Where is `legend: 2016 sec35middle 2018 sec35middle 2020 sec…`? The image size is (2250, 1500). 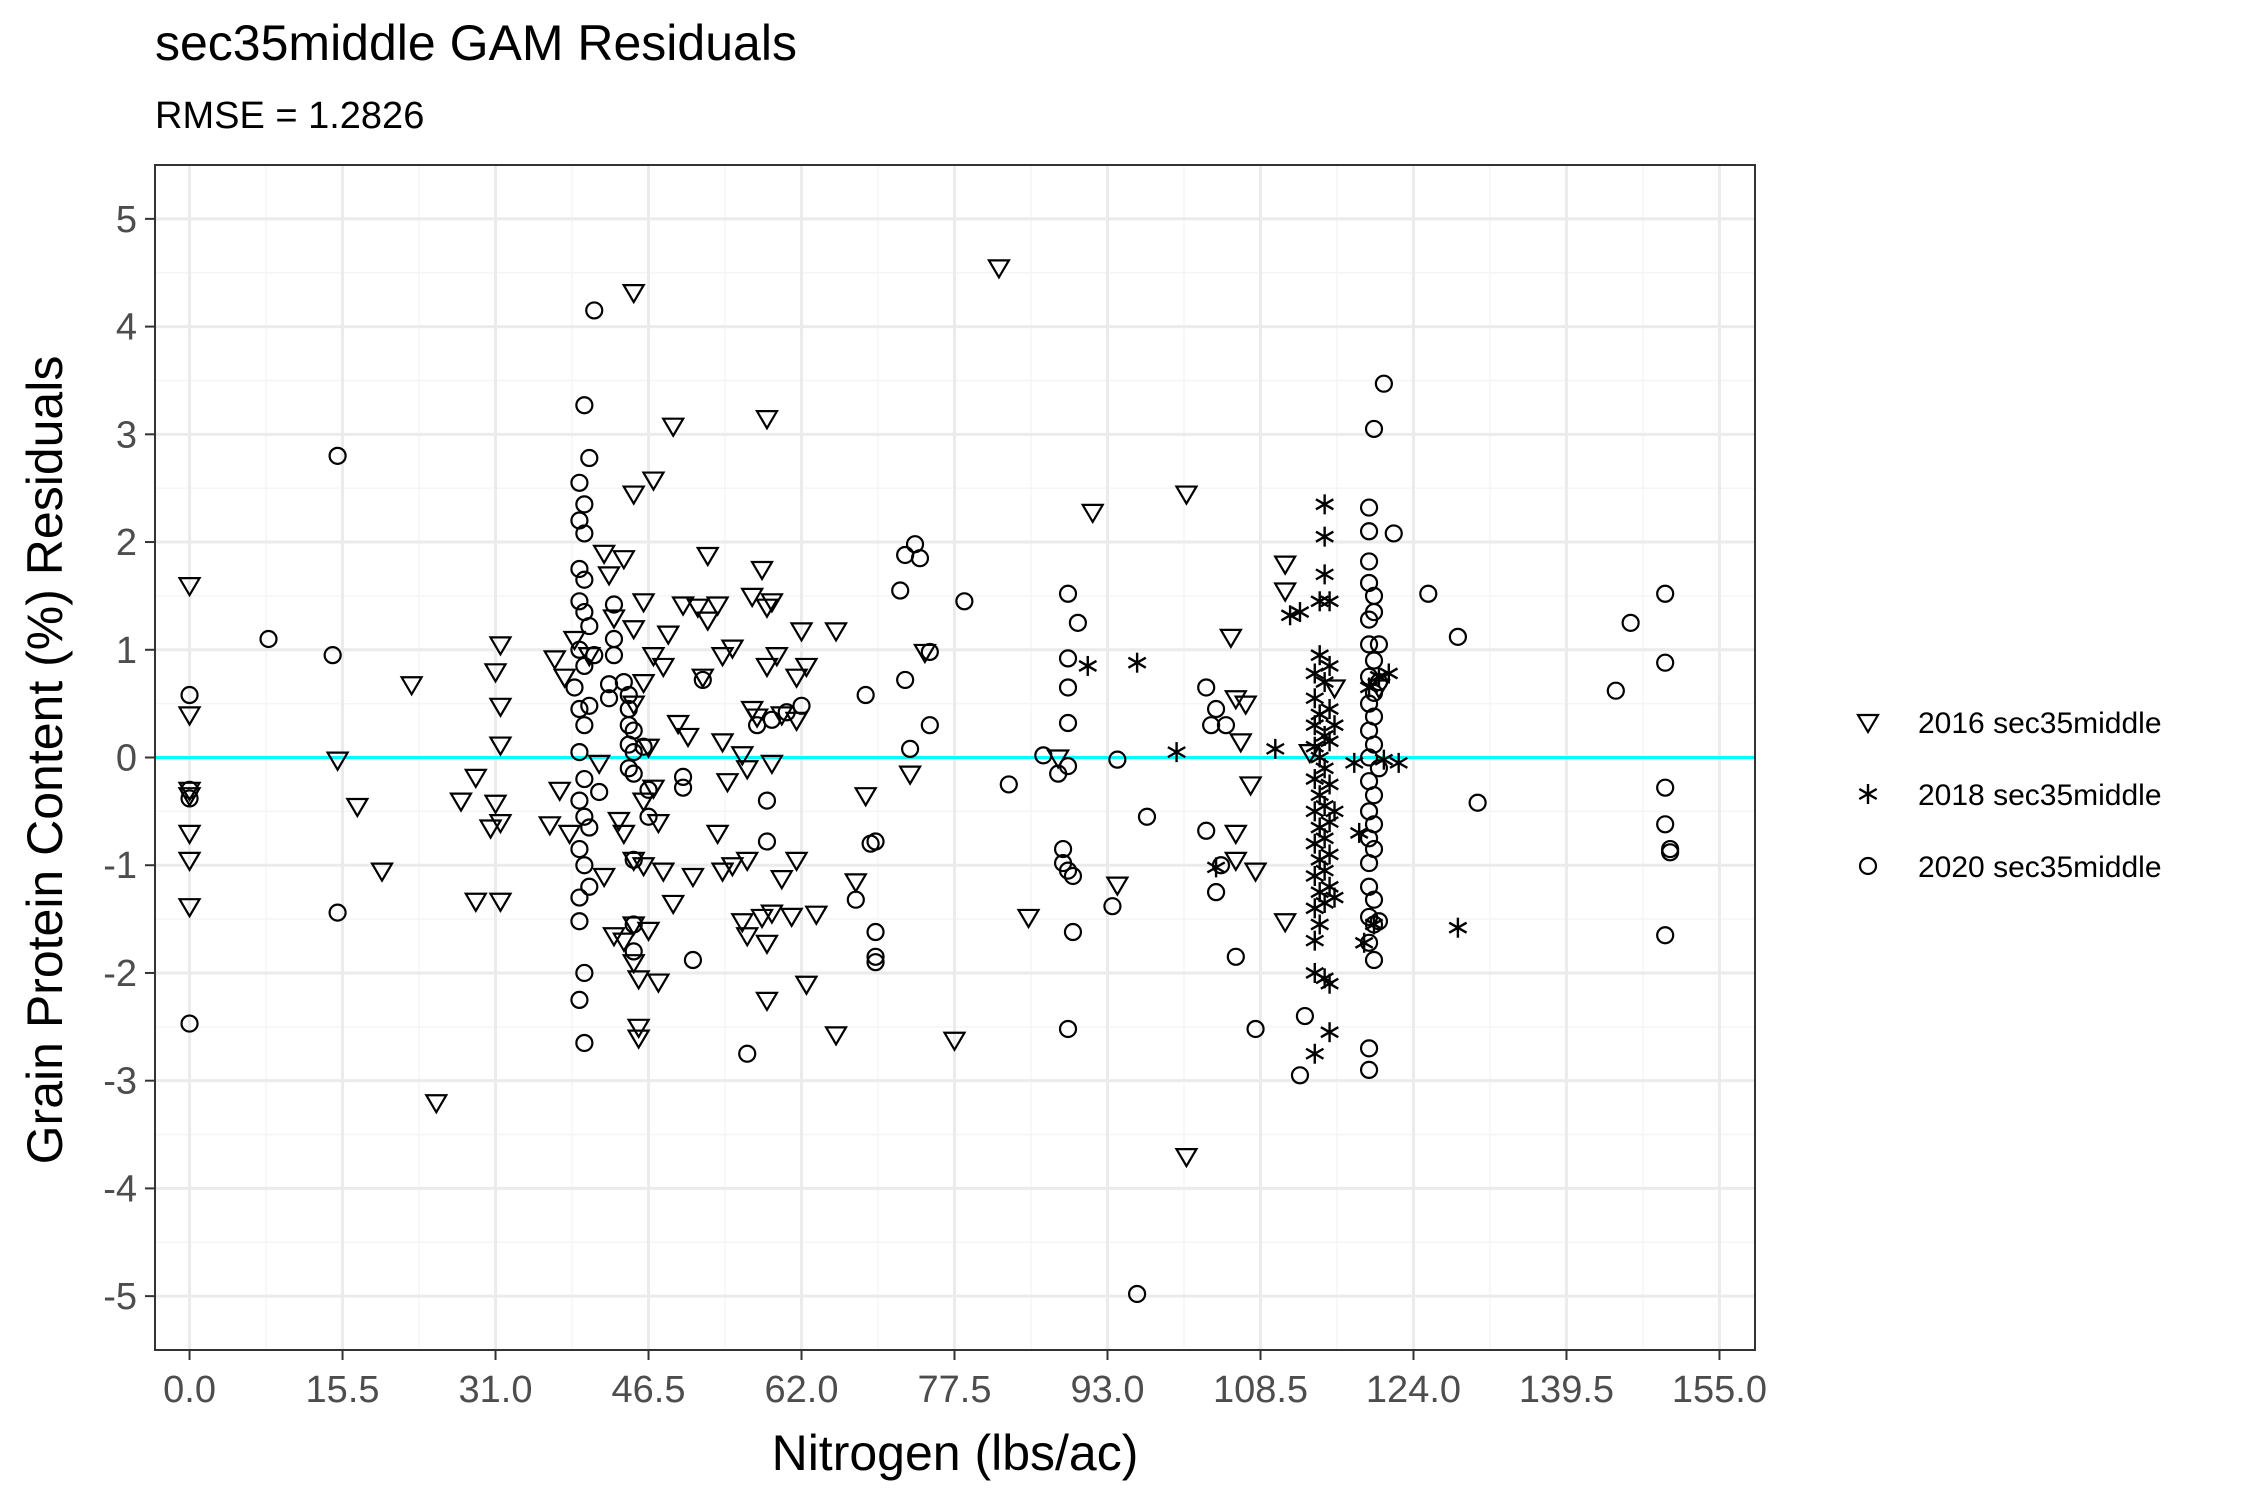
legend: 2016 sec35middle 2018 sec35middle 2020 sec… is located at coordinates (2009, 795).